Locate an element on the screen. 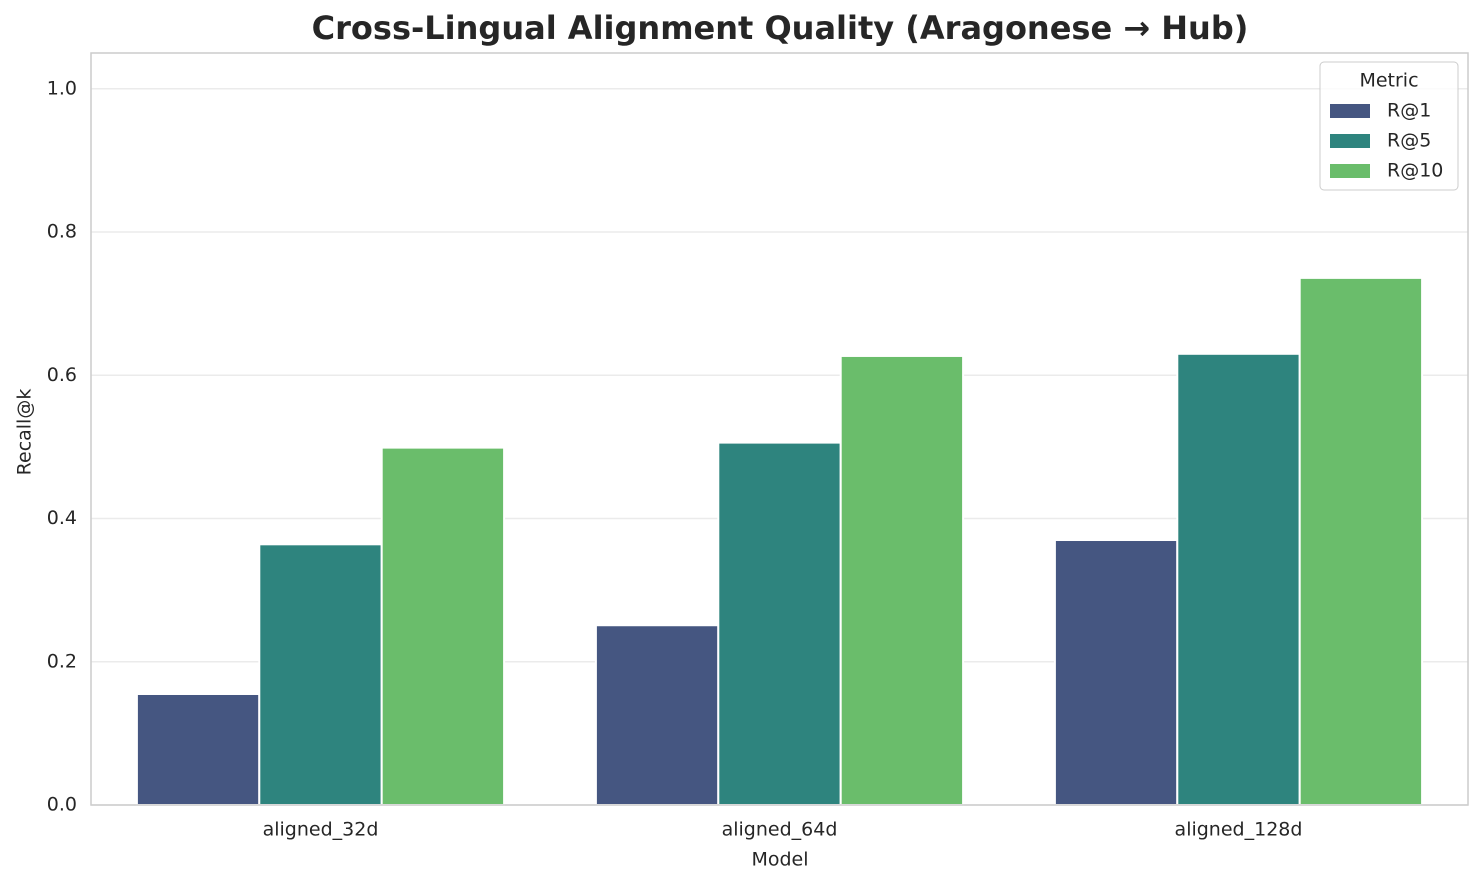  y-tick-label: 1.0 is located at coordinates (62, 88).